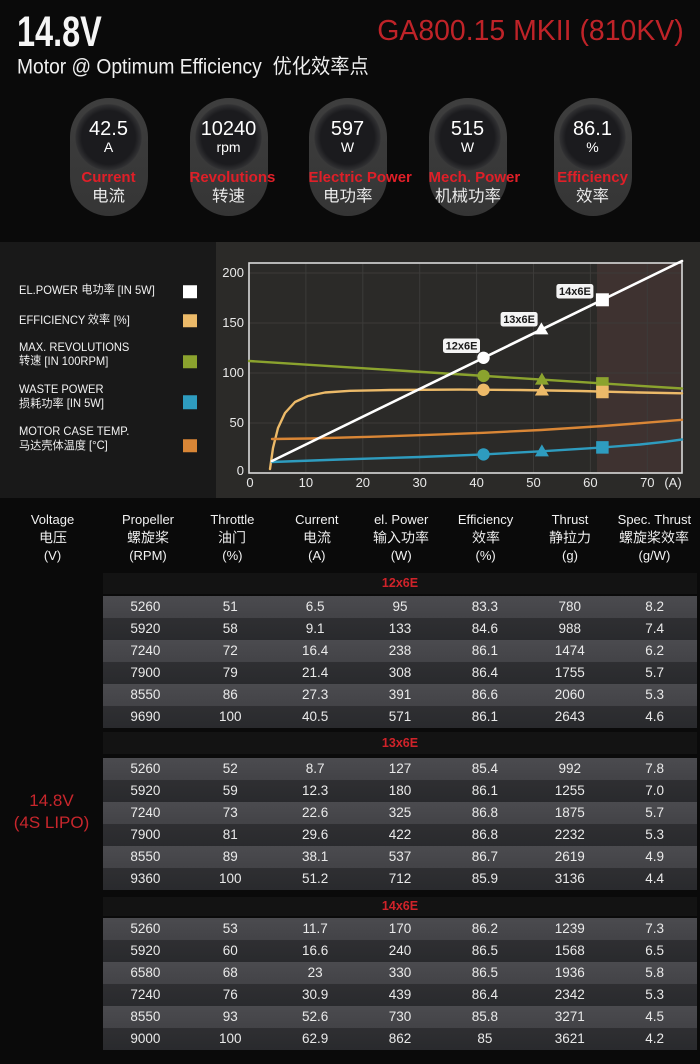 This screenshot has height=1064, width=700. What do you see at coordinates (363, 482) in the screenshot?
I see `svg-text: 20` at bounding box center [363, 482].